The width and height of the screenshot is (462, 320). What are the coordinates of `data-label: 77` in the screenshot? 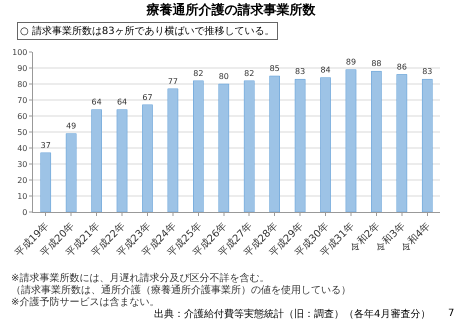 It's located at (173, 81).